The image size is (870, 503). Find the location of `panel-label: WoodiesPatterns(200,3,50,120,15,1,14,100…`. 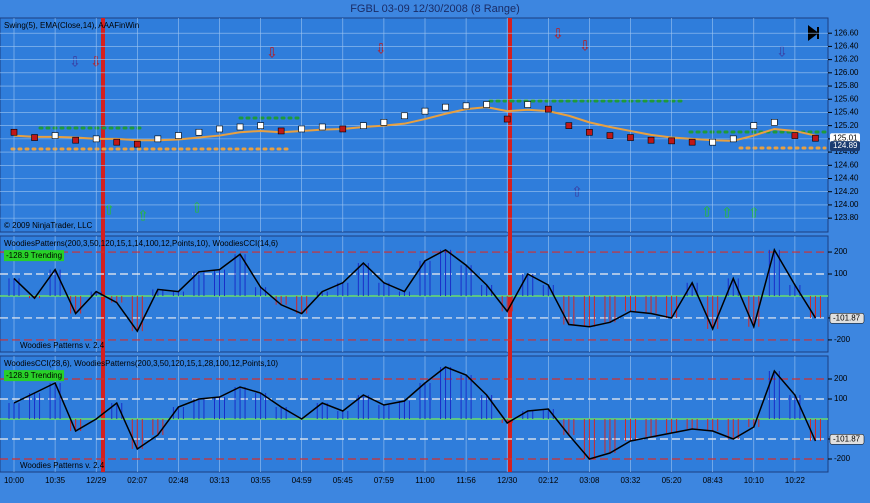

panel-label: WoodiesPatterns(200,3,50,120,15,1,14,100… is located at coordinates (141, 243).